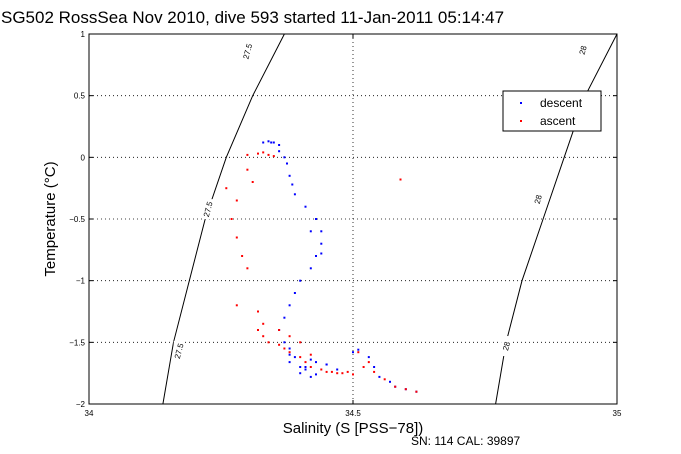 The height and width of the screenshot is (454, 681). What do you see at coordinates (50, 218) in the screenshot?
I see `y-axis-label: Temperature (°C)` at bounding box center [50, 218].